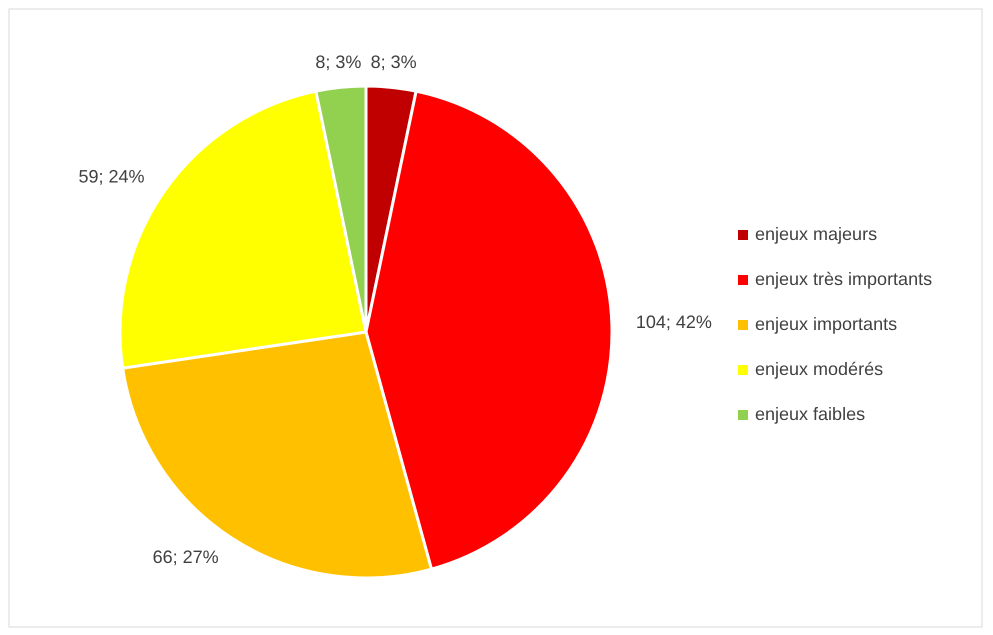 The image size is (993, 635). Describe the element at coordinates (819, 368) in the screenshot. I see `legend-label: enjeux modérés` at that location.